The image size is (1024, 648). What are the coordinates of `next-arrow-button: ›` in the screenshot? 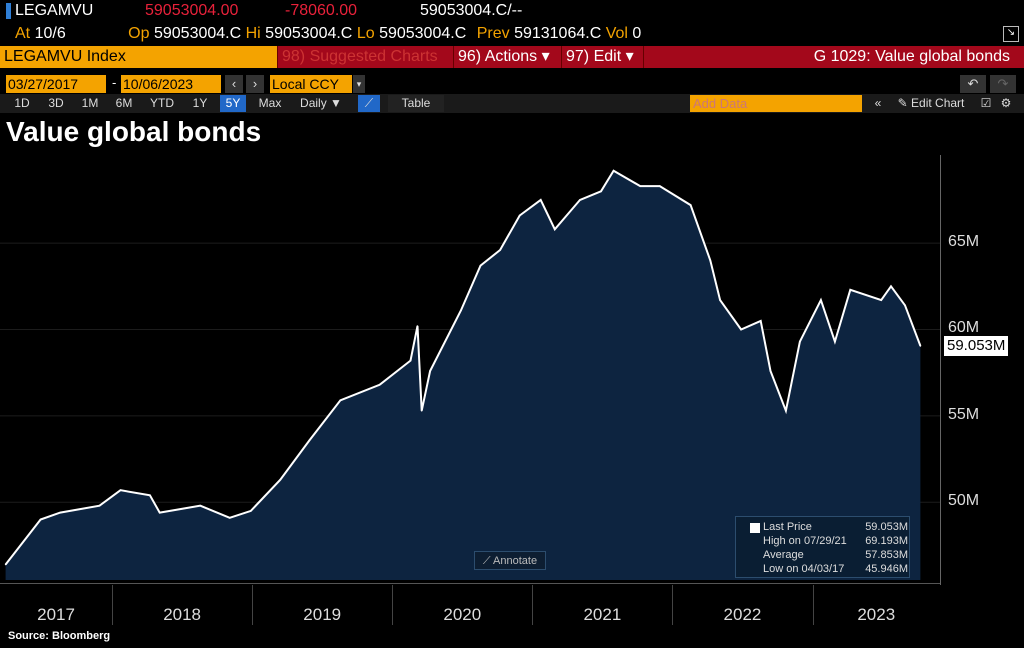 It's located at (255, 84).